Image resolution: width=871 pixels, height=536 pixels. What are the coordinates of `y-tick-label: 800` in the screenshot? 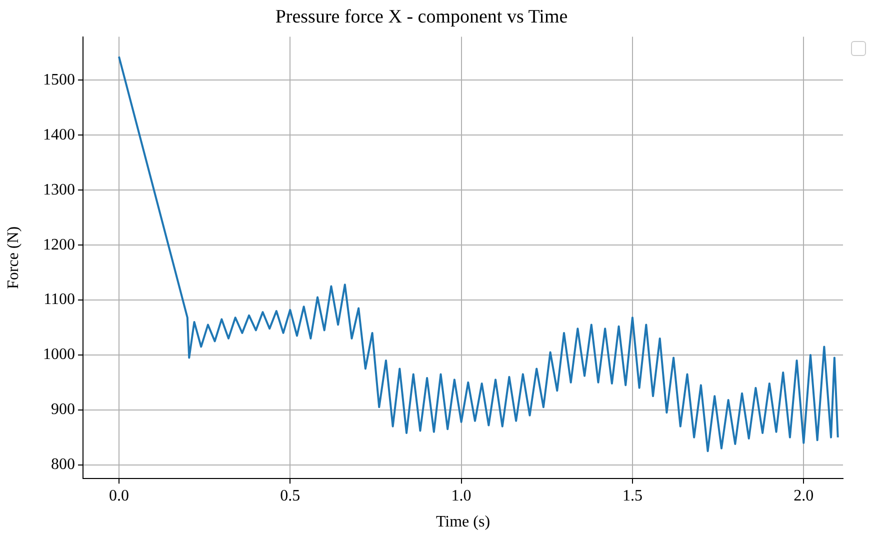 It's located at (63, 465).